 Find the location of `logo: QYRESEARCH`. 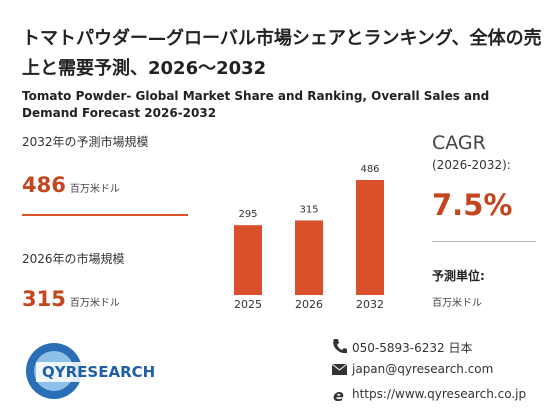

logo: QYRESEARCH is located at coordinates (90, 371).